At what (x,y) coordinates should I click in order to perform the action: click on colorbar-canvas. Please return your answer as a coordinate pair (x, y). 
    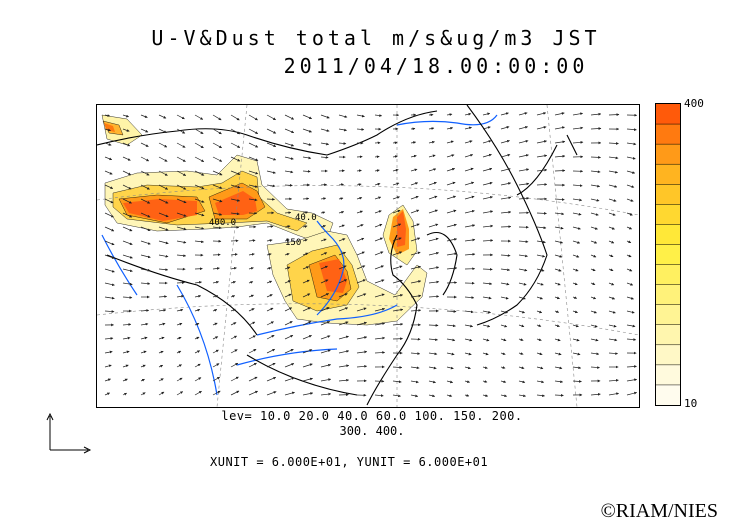
    Looking at the image, I should click on (668, 255).